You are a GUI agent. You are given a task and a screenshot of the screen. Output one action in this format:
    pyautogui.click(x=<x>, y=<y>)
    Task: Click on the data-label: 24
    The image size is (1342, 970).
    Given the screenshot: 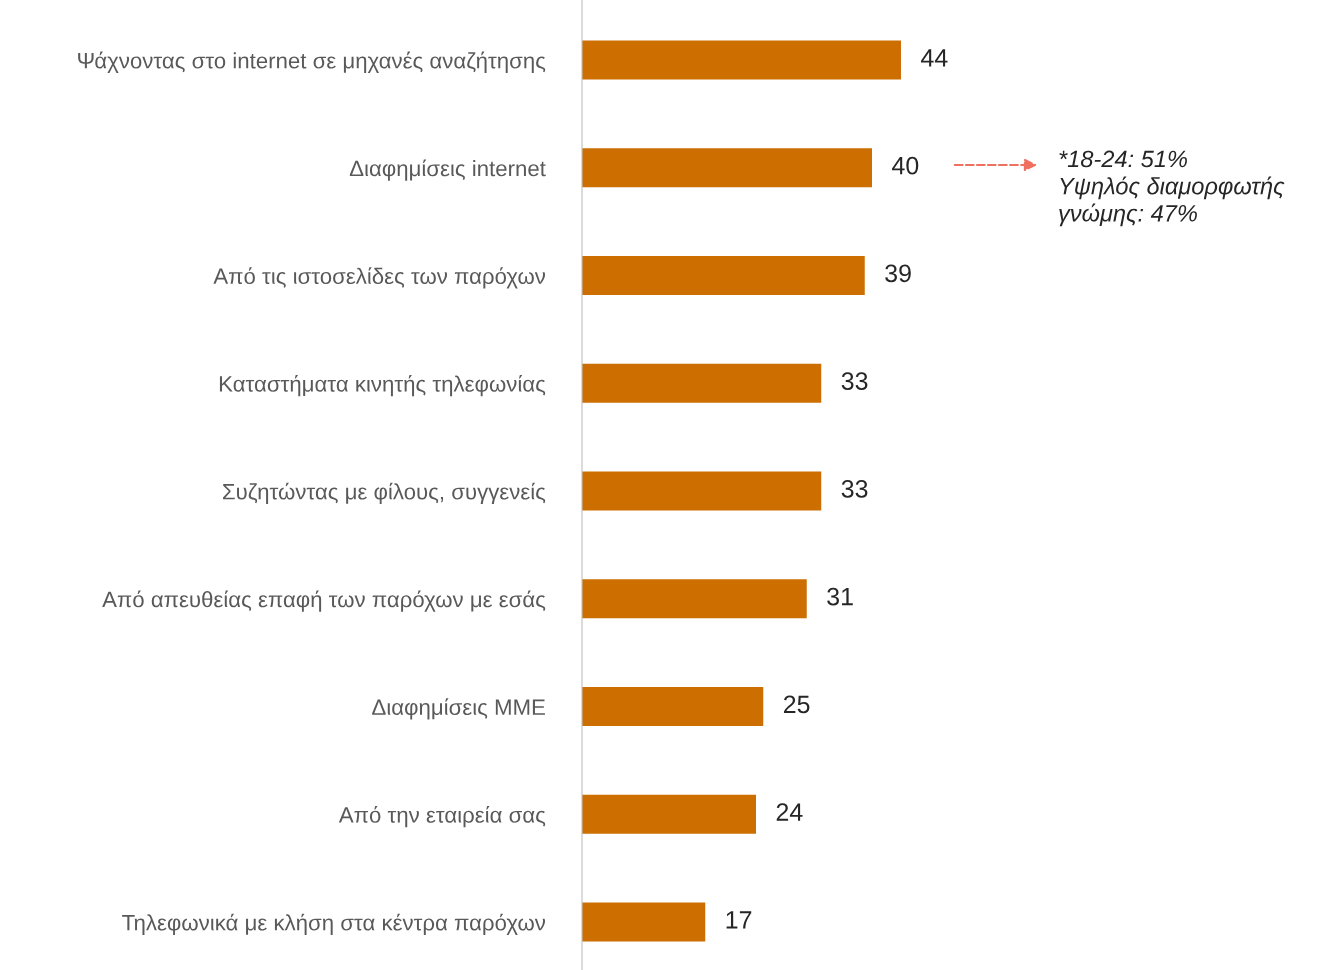 What is the action you would take?
    pyautogui.click(x=789, y=812)
    